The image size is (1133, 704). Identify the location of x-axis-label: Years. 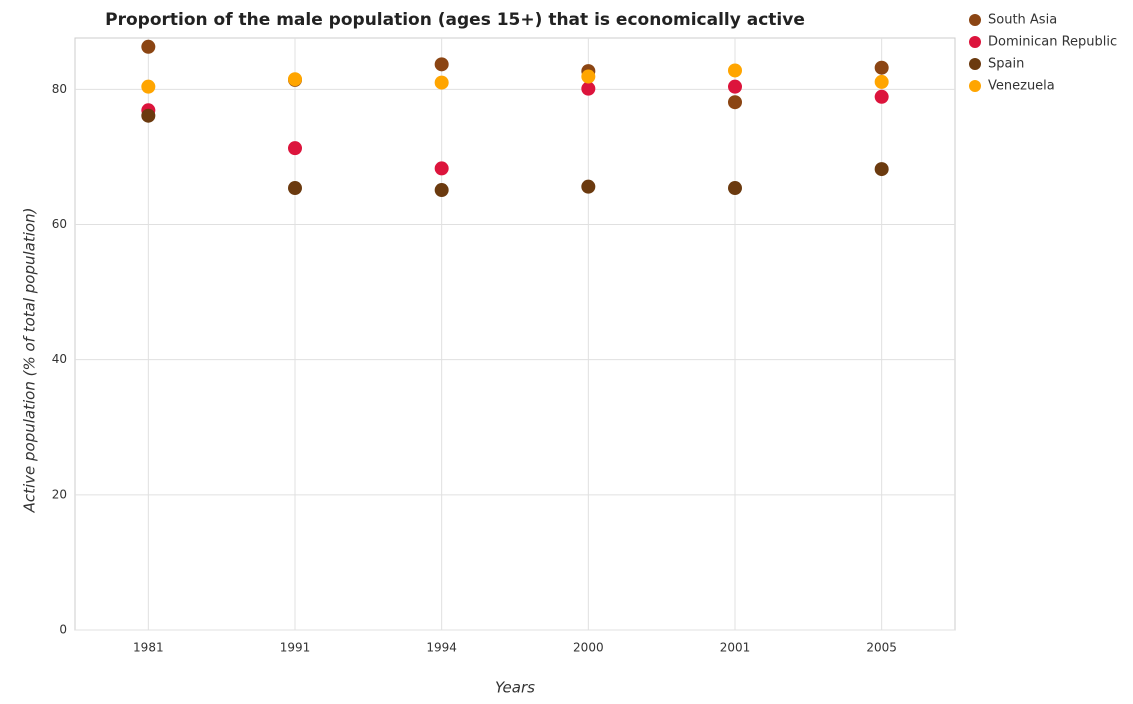
(515, 688).